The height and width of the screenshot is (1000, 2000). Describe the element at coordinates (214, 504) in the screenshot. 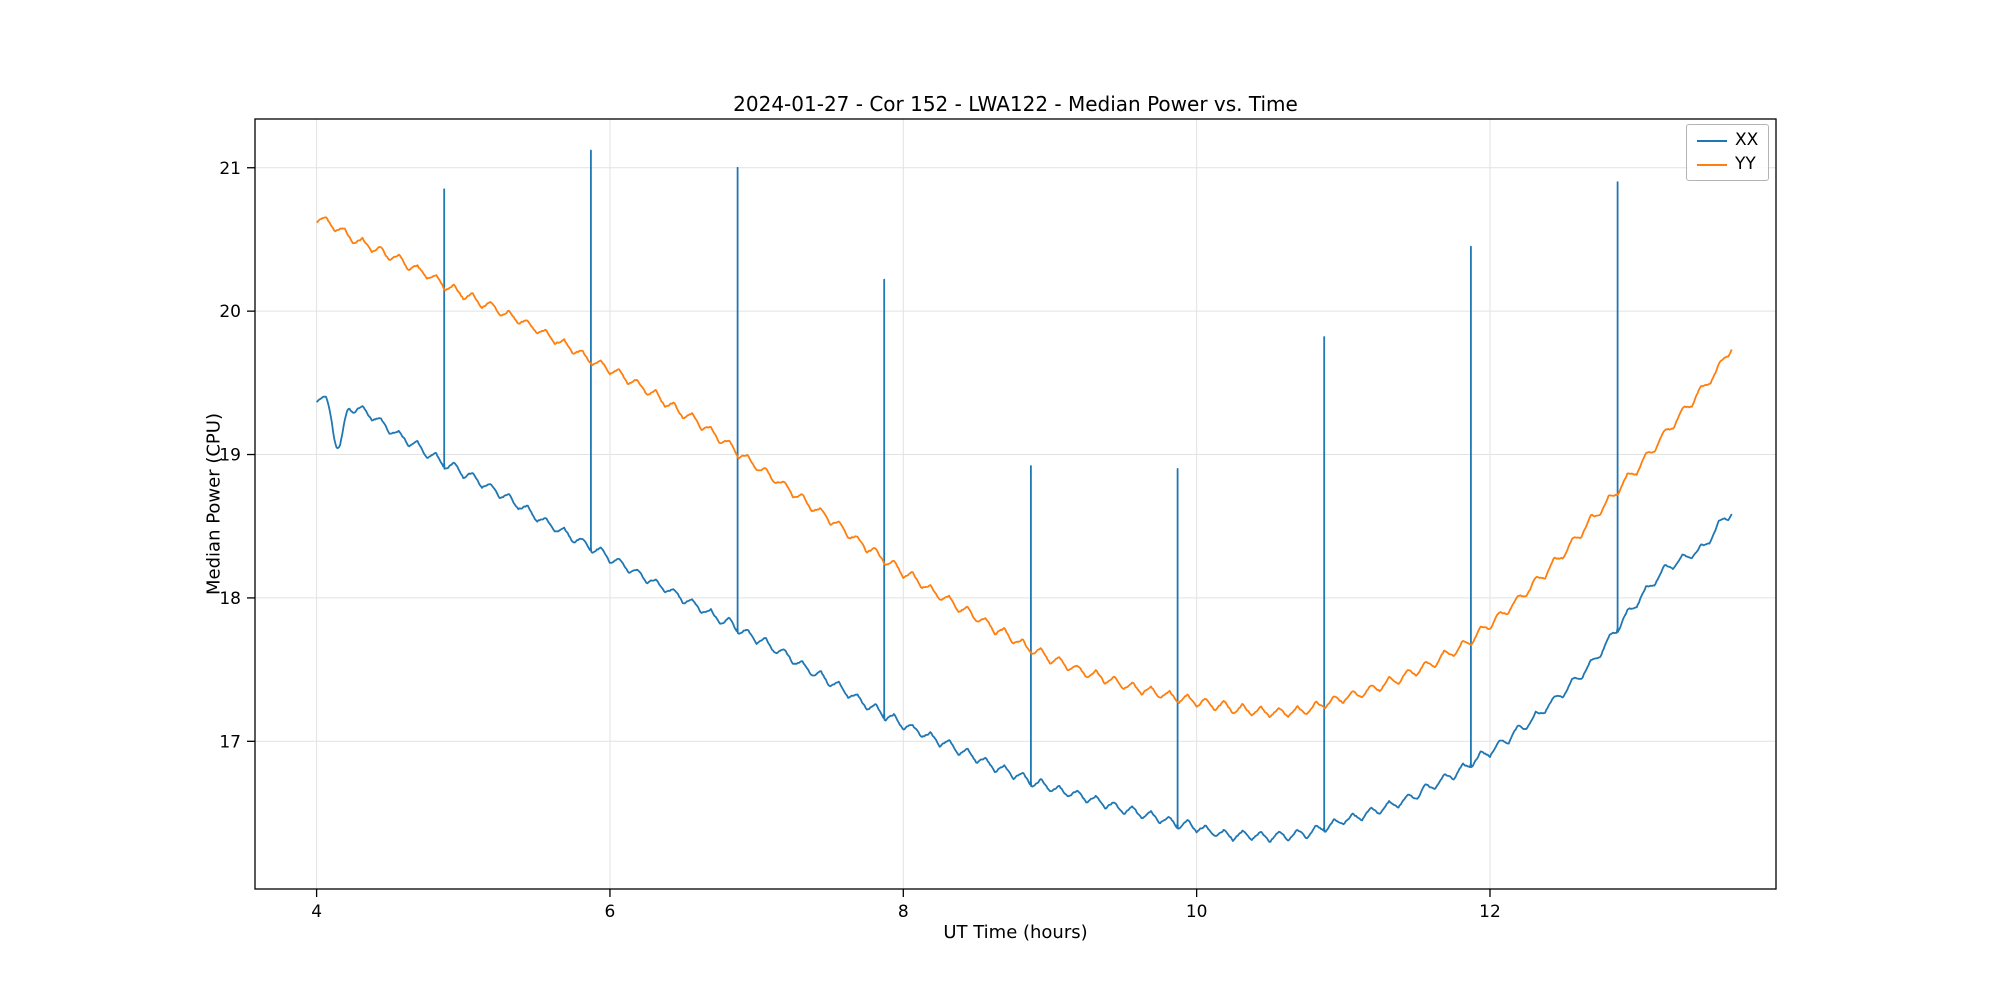

I see `y-axis-label: Median Power (CPU)` at that location.